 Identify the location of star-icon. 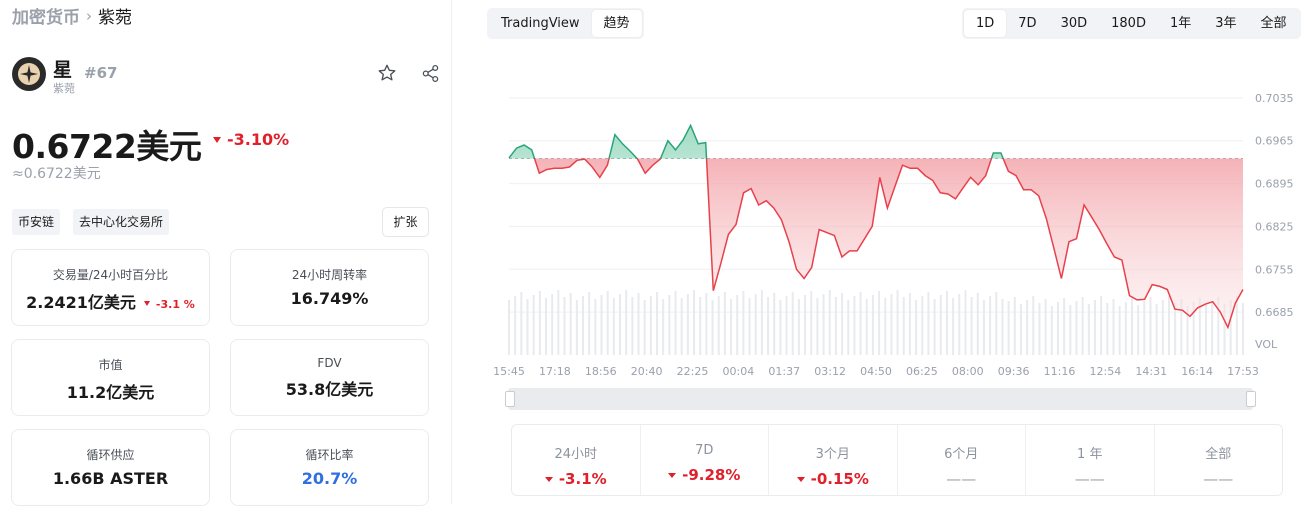
(387, 73).